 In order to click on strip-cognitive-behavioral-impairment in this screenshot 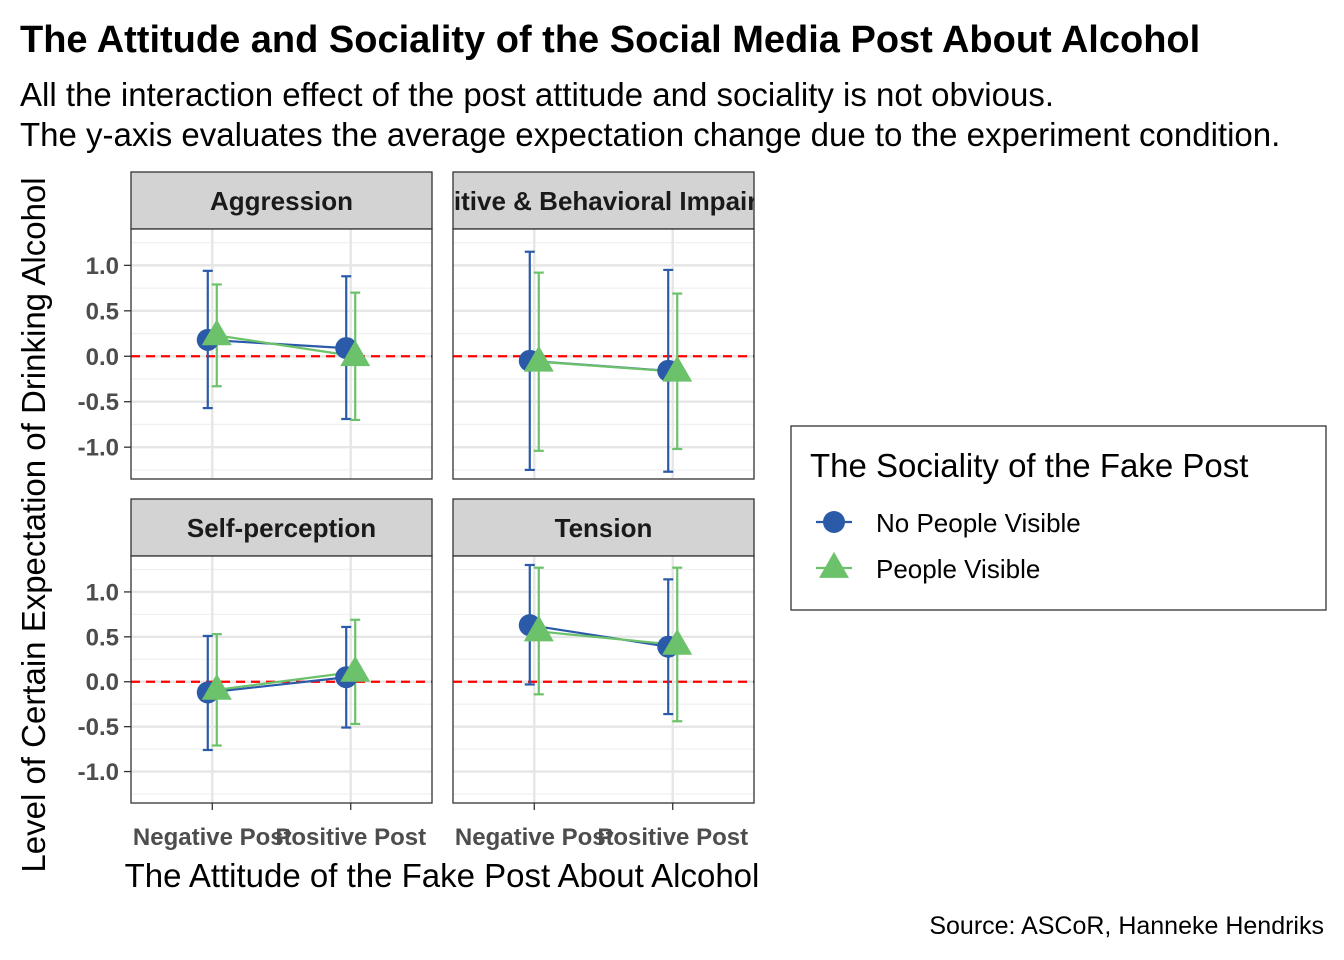, I will do `click(603, 200)`.